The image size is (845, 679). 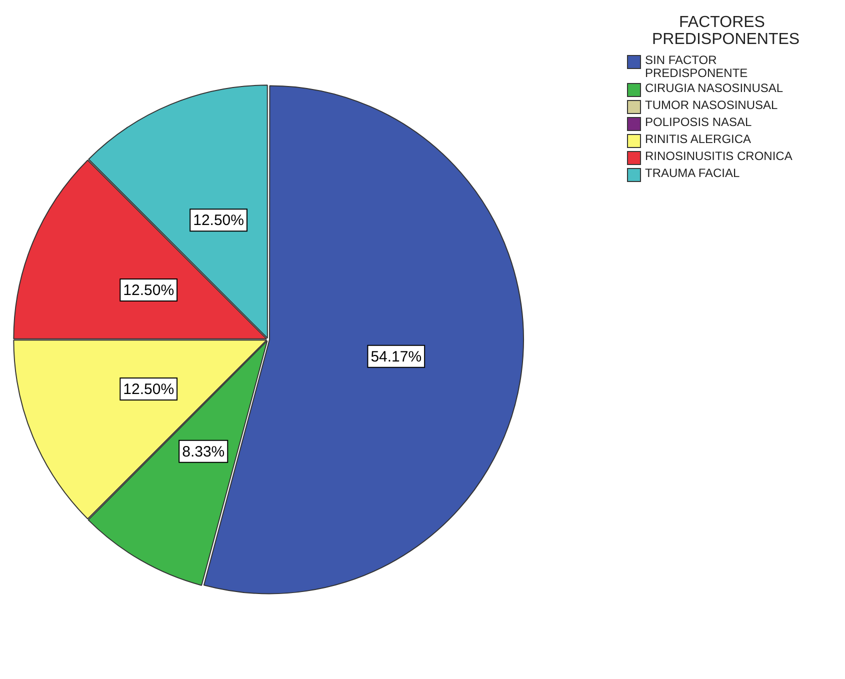 What do you see at coordinates (726, 31) in the screenshot?
I see `legend-title: FACTORES PREDISPONENTES` at bounding box center [726, 31].